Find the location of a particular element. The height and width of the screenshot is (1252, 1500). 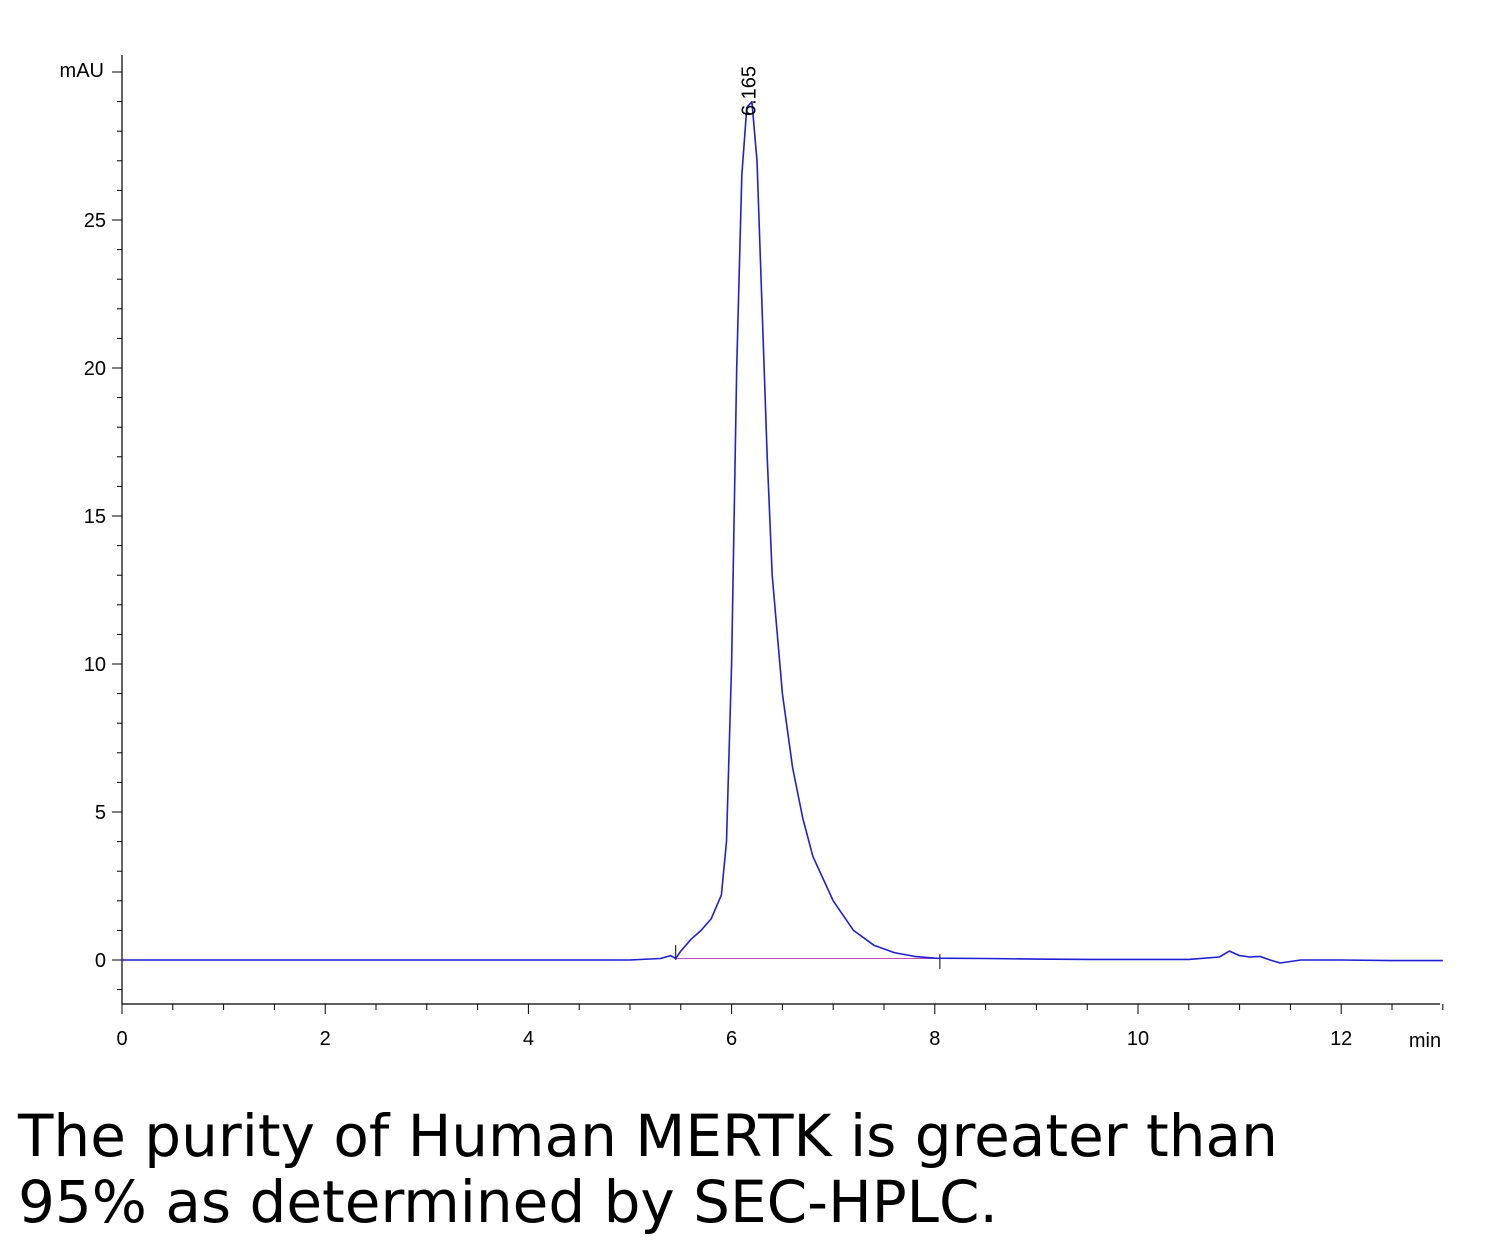

x-axis-label: min is located at coordinates (1425, 1041).